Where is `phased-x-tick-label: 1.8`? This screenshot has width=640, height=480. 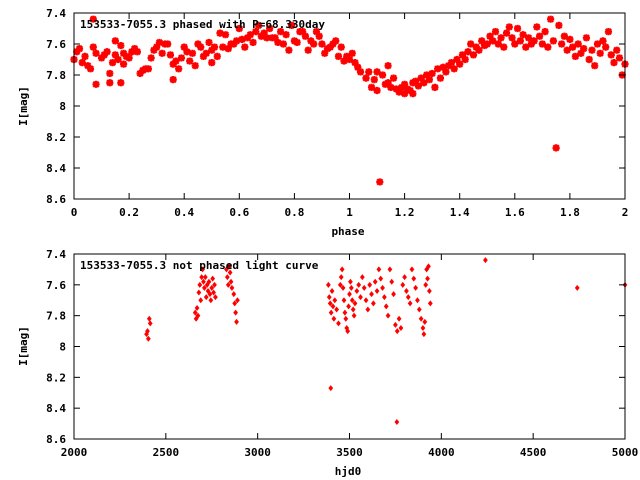
phased-x-tick-label: 1.8 is located at coordinates (570, 212).